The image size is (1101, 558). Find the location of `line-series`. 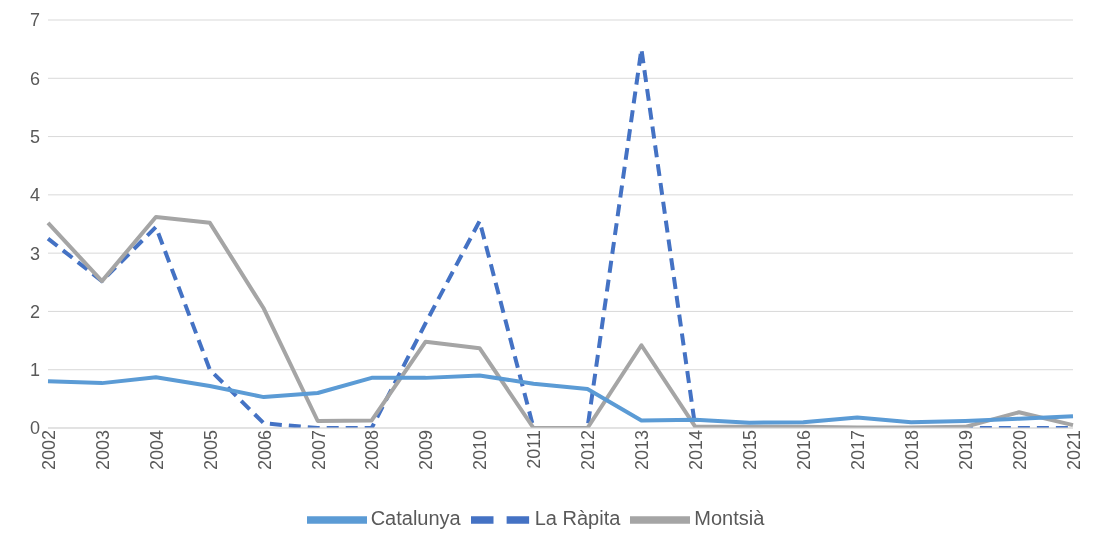

line-series is located at coordinates (560, 399).